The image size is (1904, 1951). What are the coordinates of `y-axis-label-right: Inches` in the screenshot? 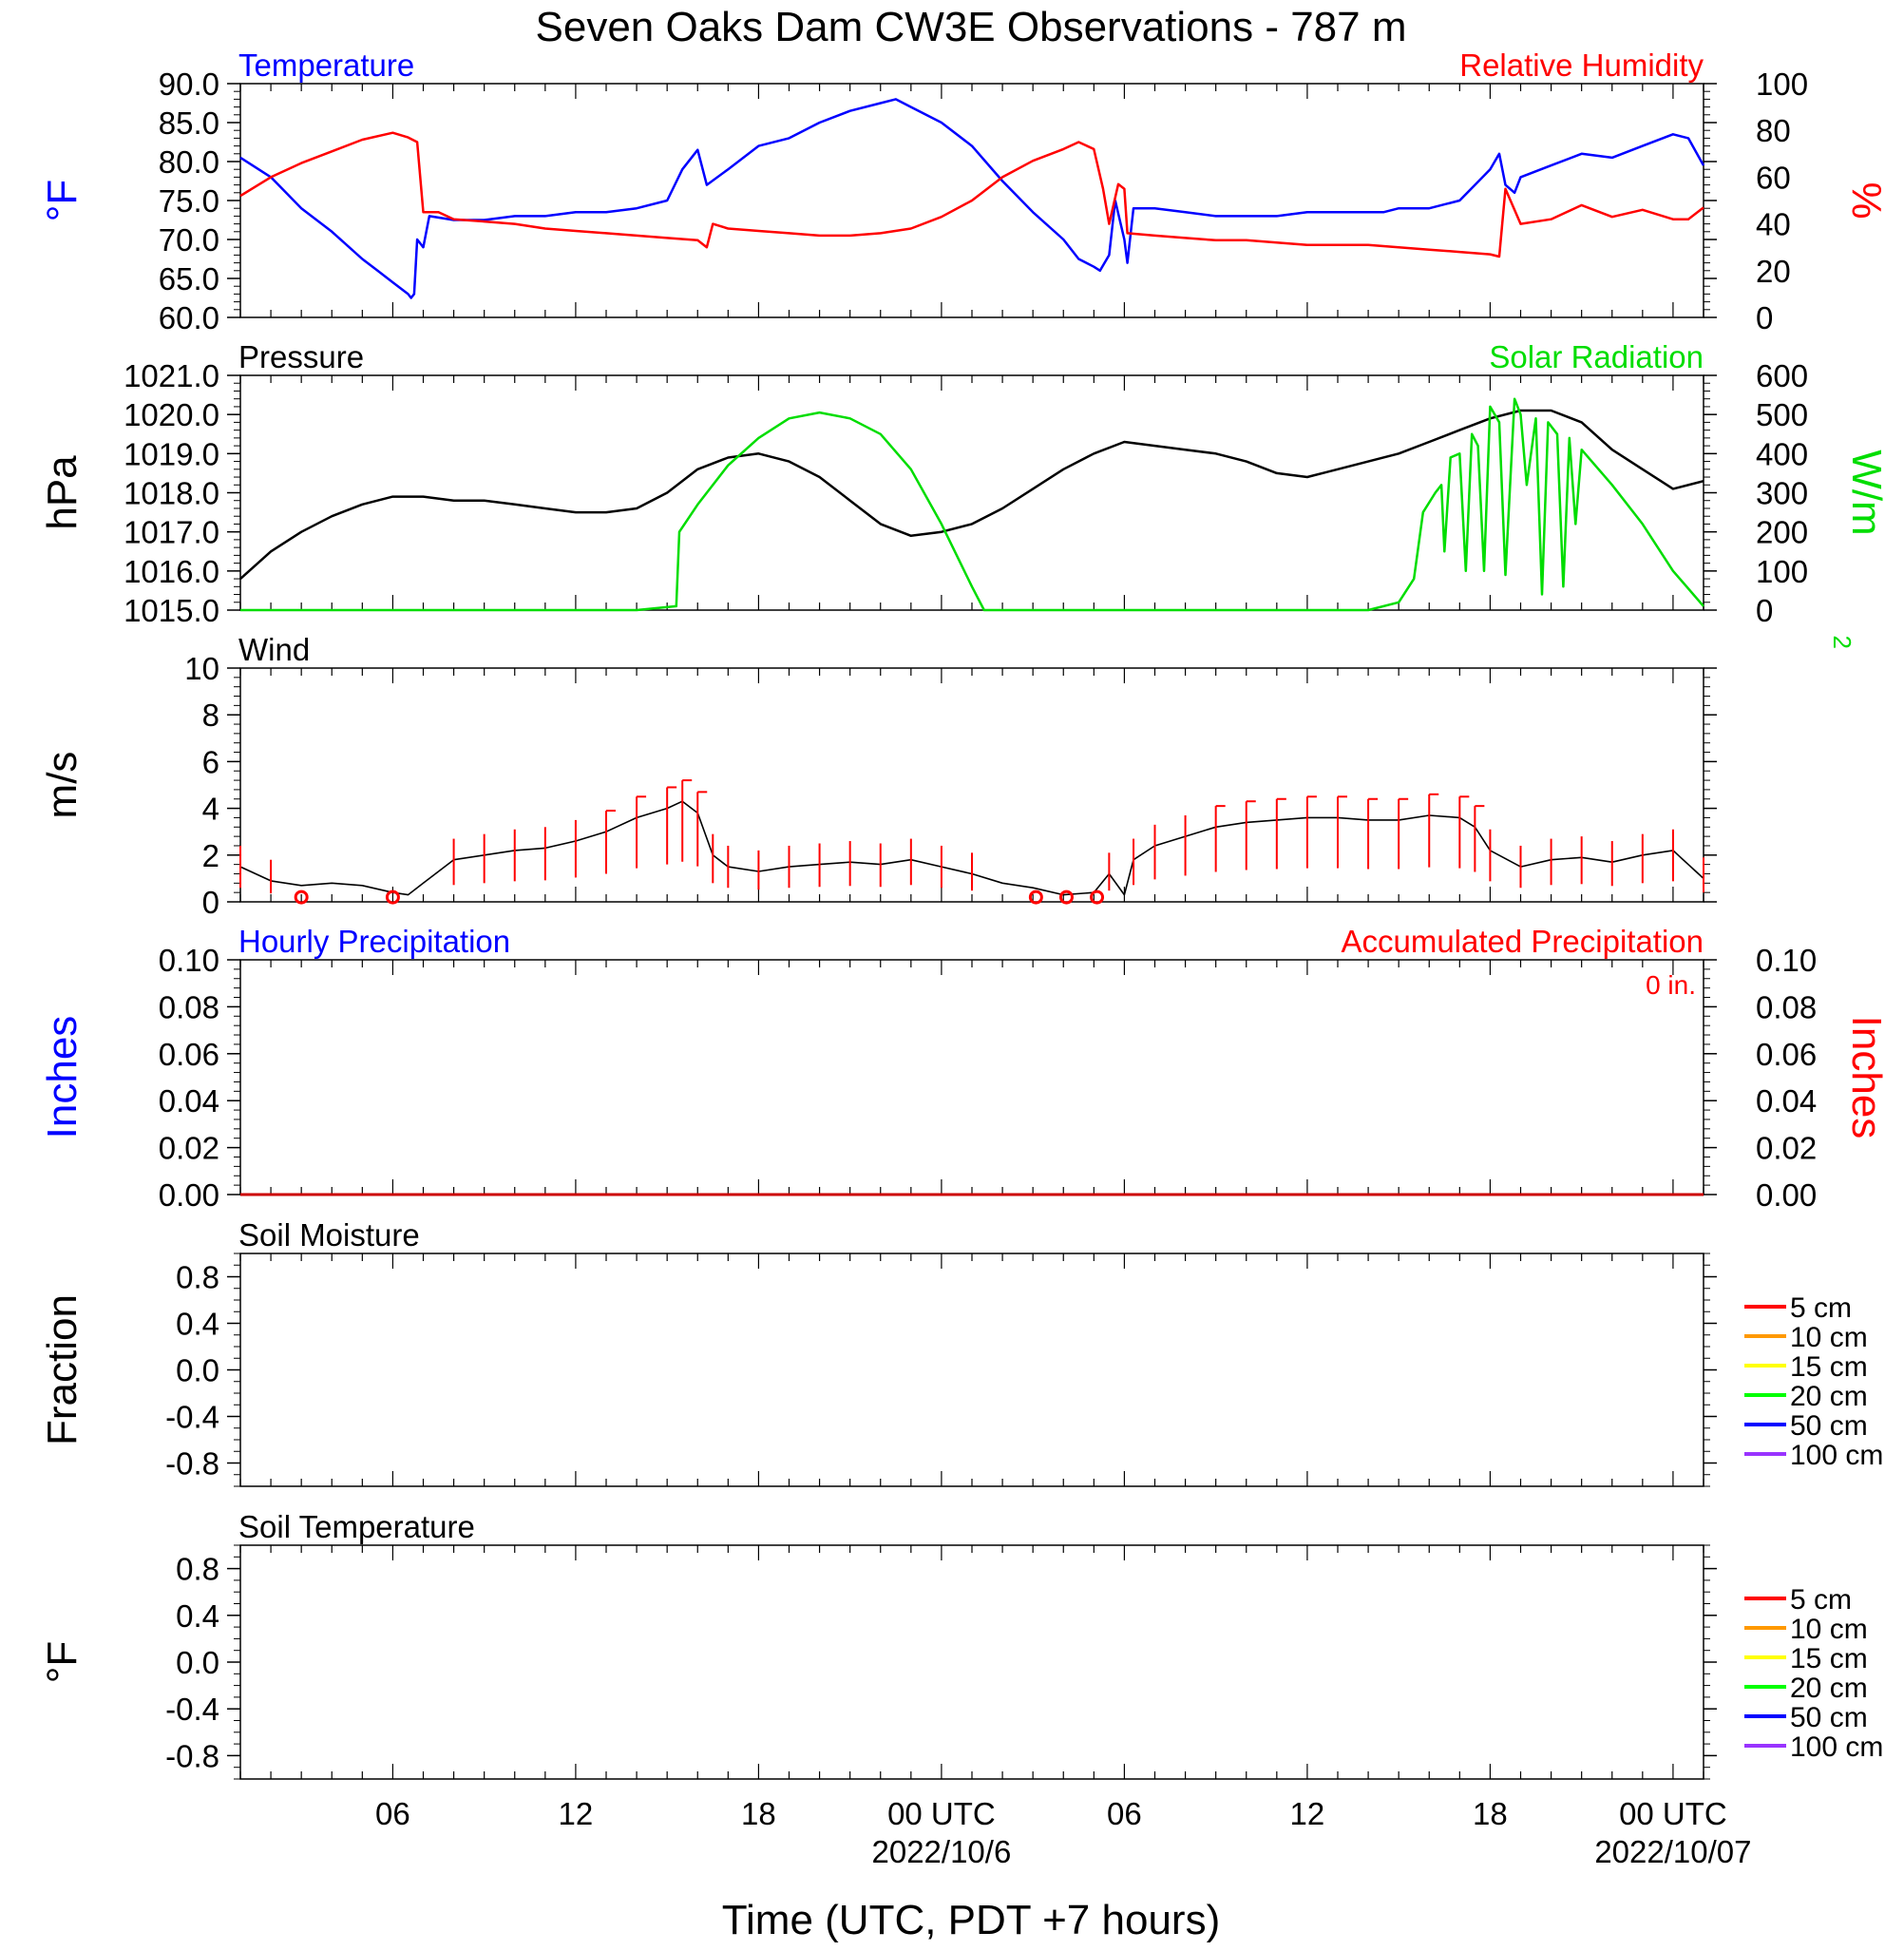 It's located at (1867, 1077).